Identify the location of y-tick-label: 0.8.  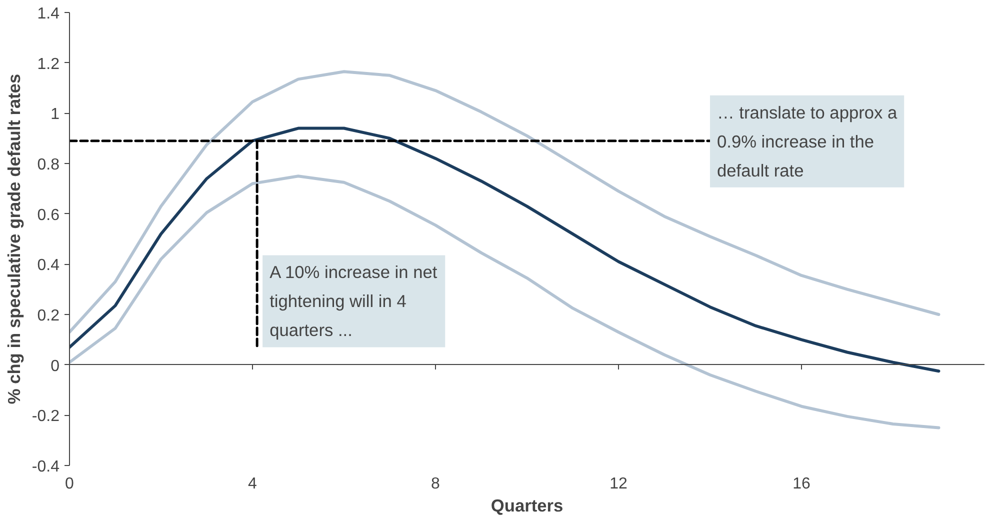
(48, 165).